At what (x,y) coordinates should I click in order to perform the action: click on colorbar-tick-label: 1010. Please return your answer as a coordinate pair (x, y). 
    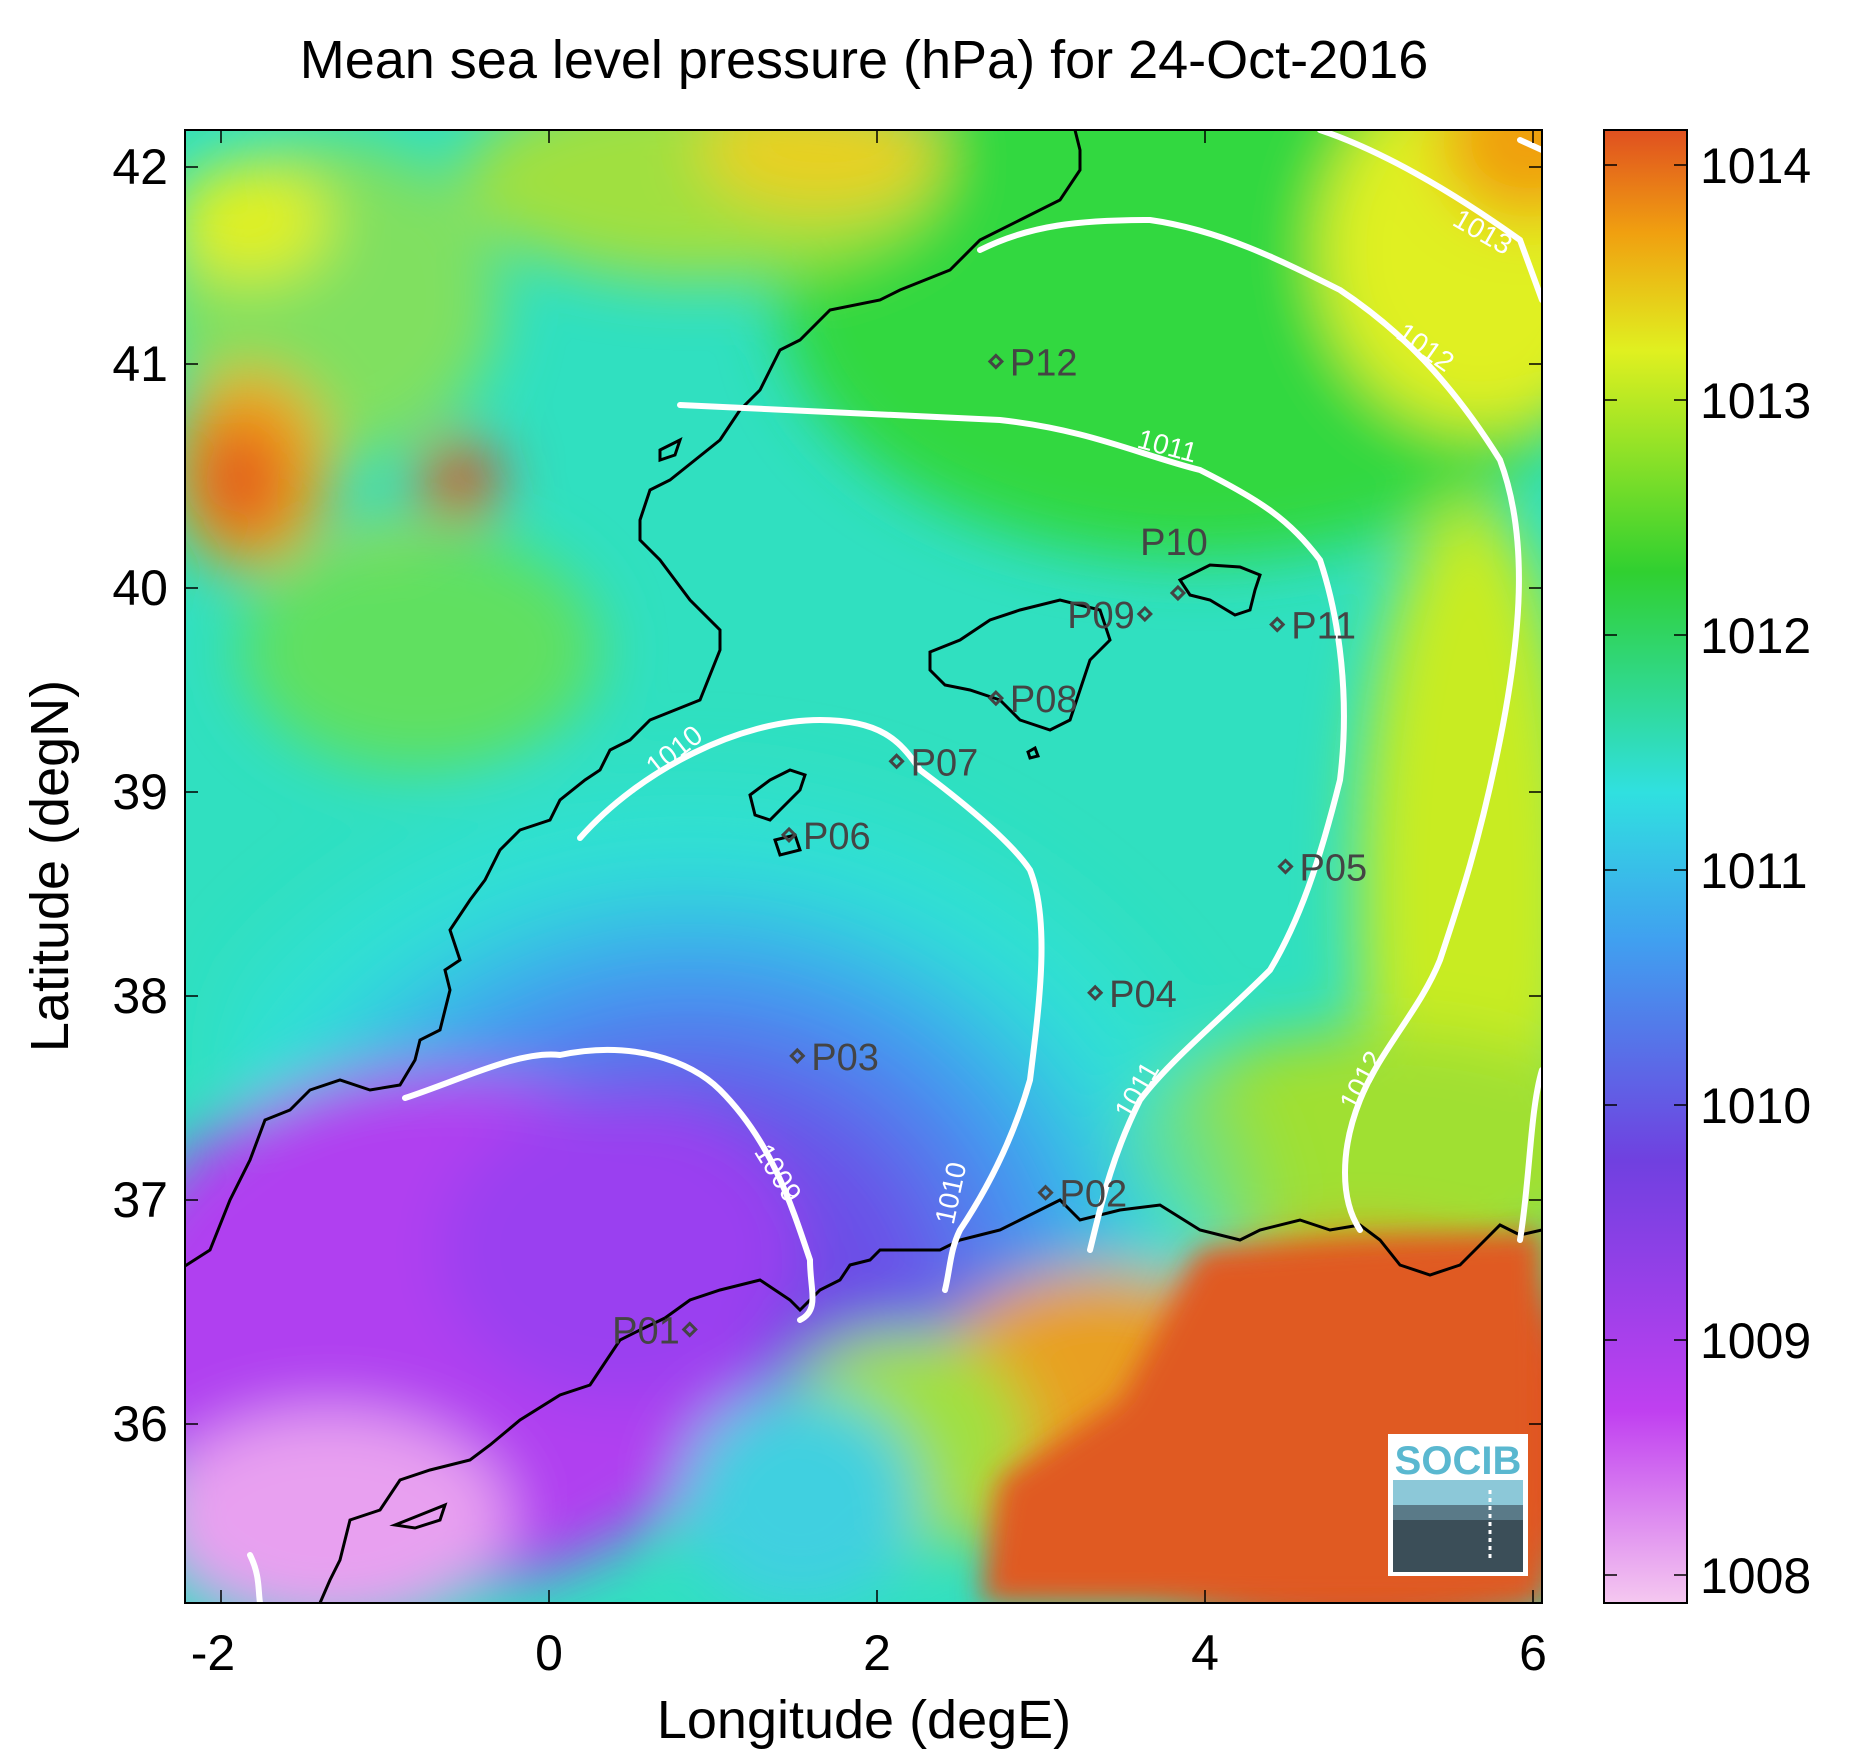
    Looking at the image, I should click on (1755, 1106).